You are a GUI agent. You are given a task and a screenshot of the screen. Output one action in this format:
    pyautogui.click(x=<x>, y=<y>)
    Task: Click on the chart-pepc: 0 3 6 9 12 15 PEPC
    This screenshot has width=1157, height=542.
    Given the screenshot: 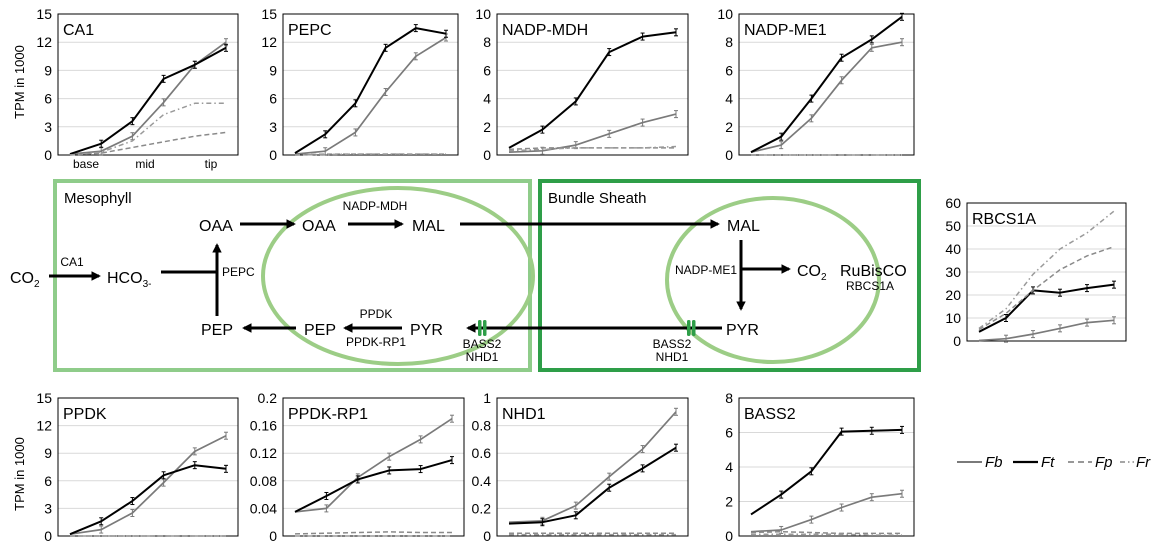 What is the action you would take?
    pyautogui.click(x=360, y=84)
    